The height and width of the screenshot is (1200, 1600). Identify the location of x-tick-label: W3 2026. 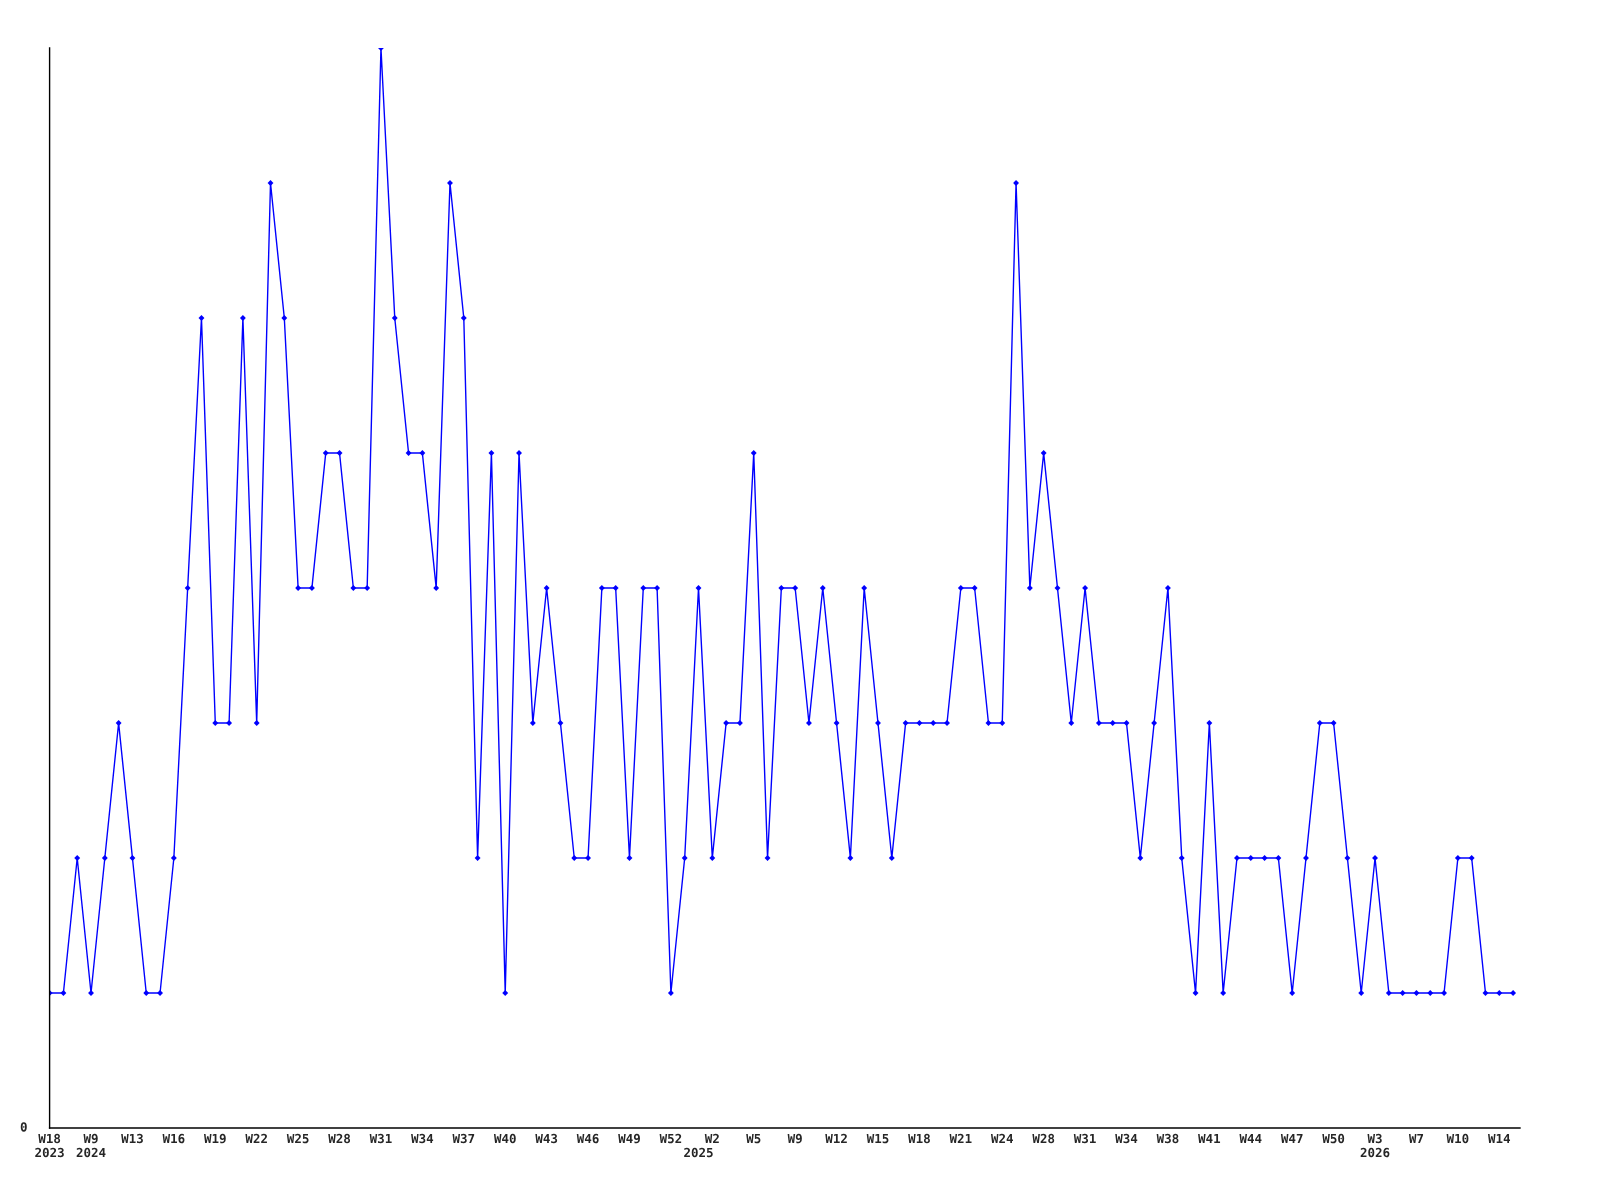
(1375, 1145).